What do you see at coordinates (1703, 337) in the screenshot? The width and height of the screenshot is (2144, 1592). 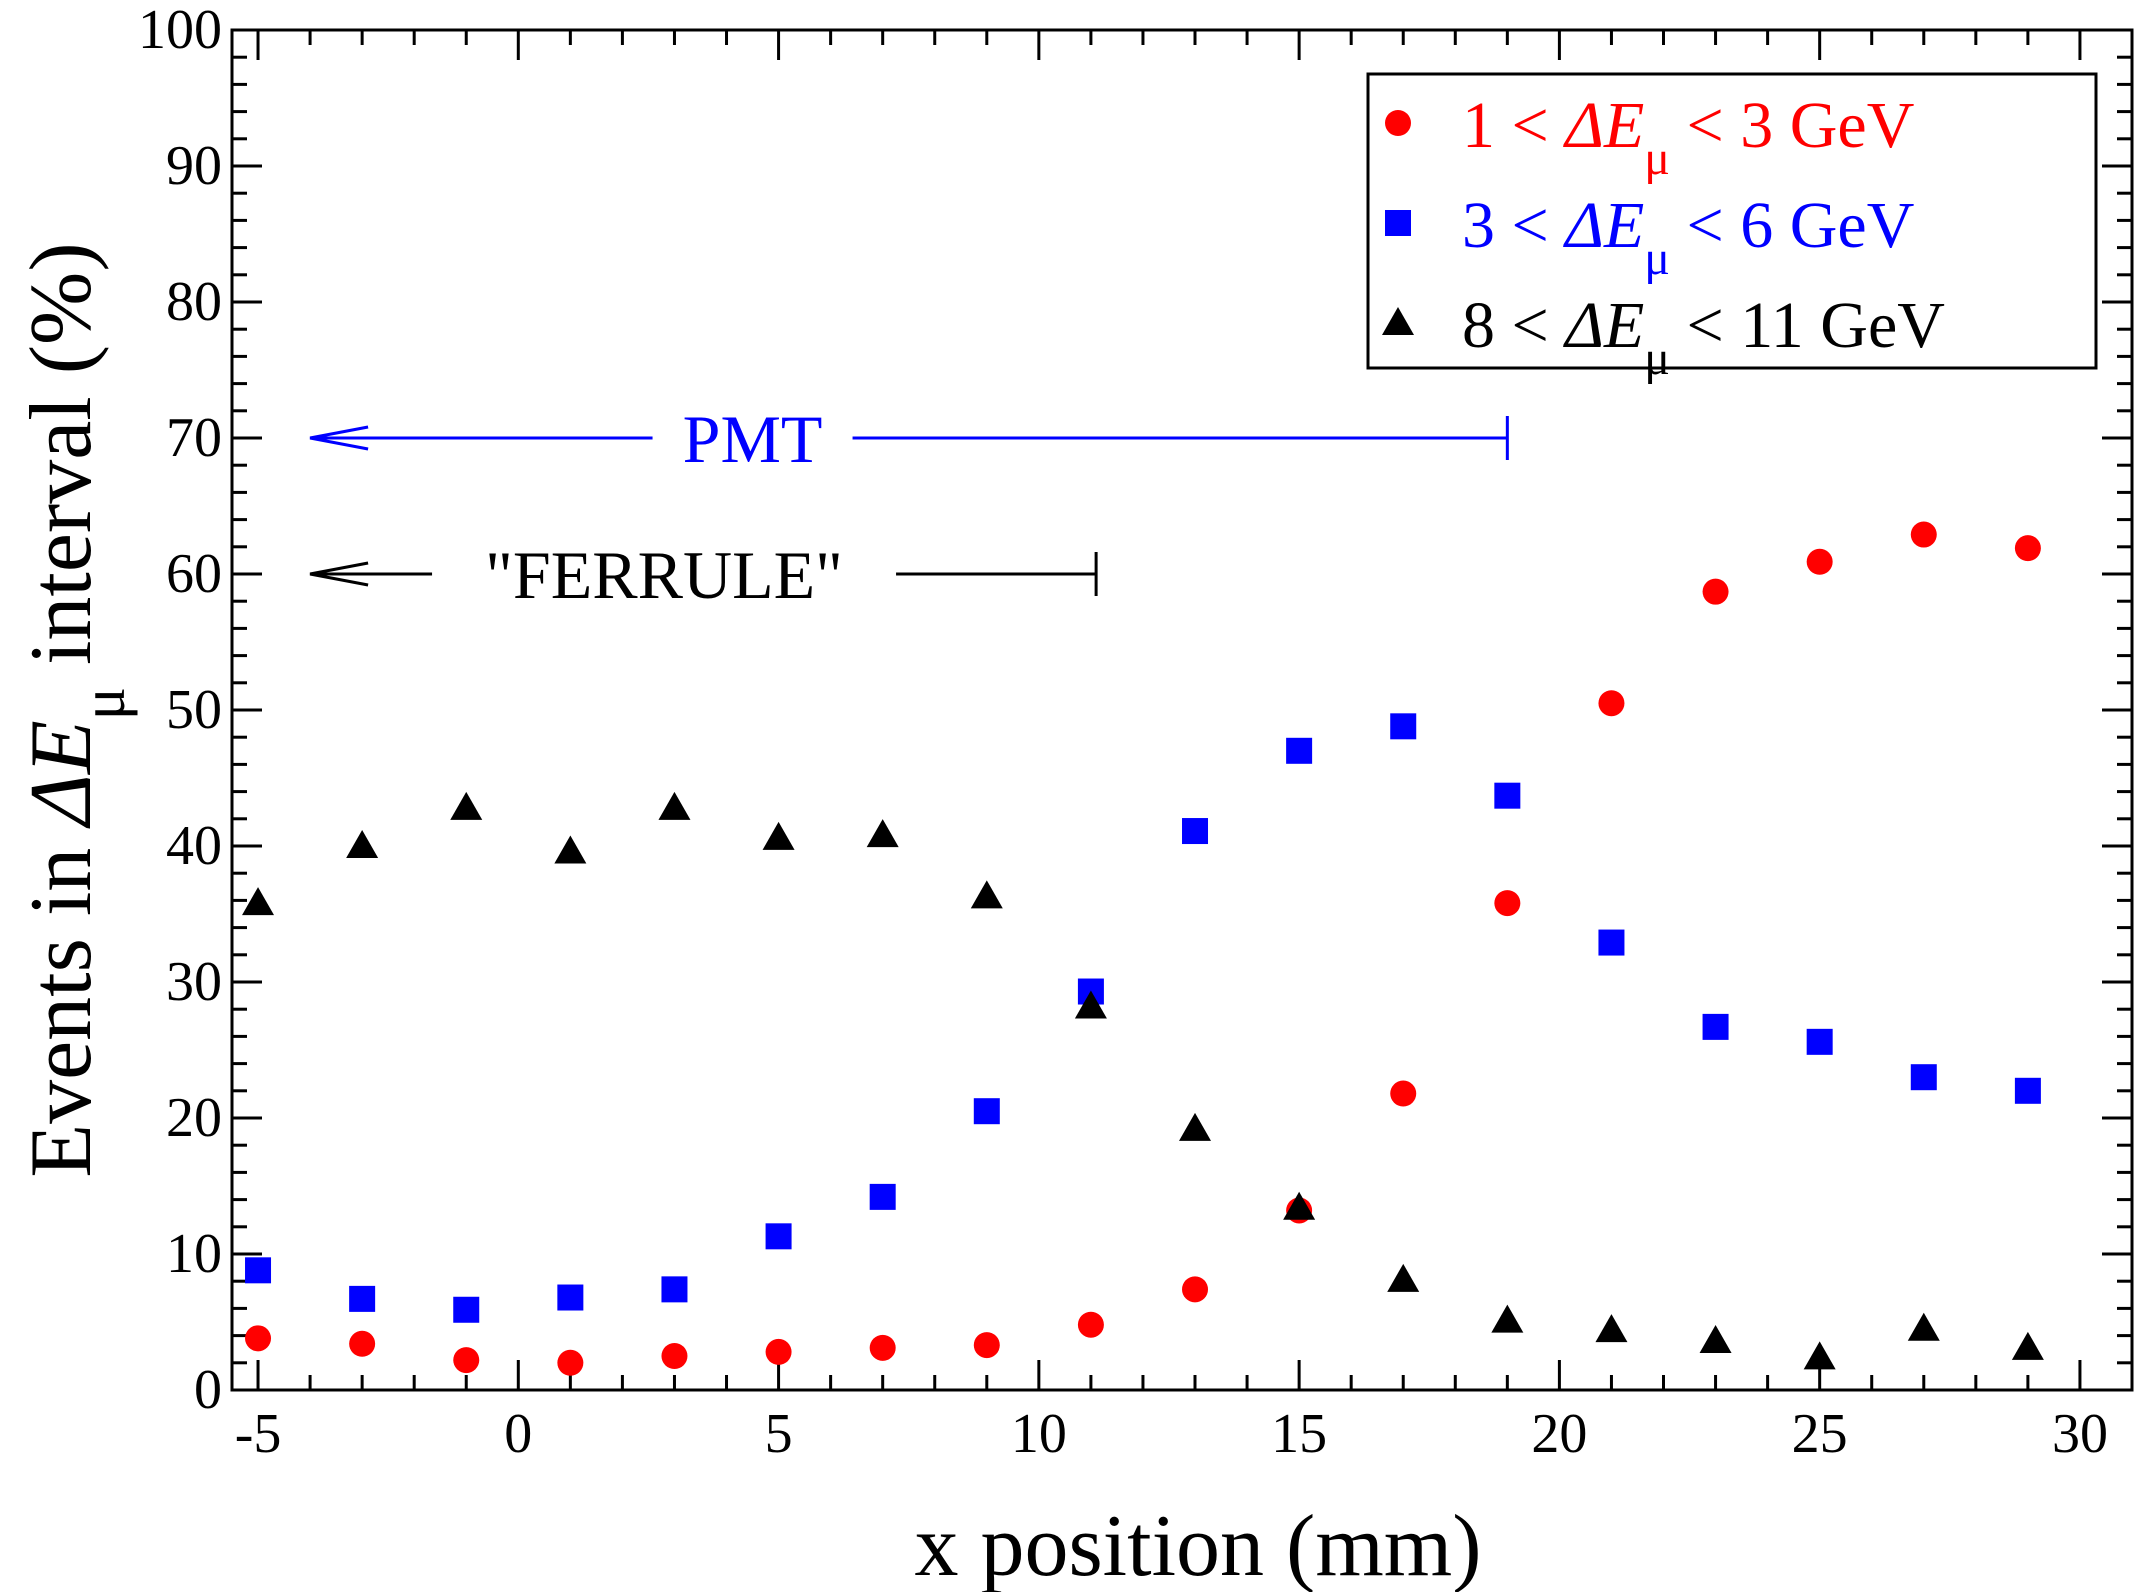 I see `legend-label: 8 < ΔEμ < 11 GeV` at bounding box center [1703, 337].